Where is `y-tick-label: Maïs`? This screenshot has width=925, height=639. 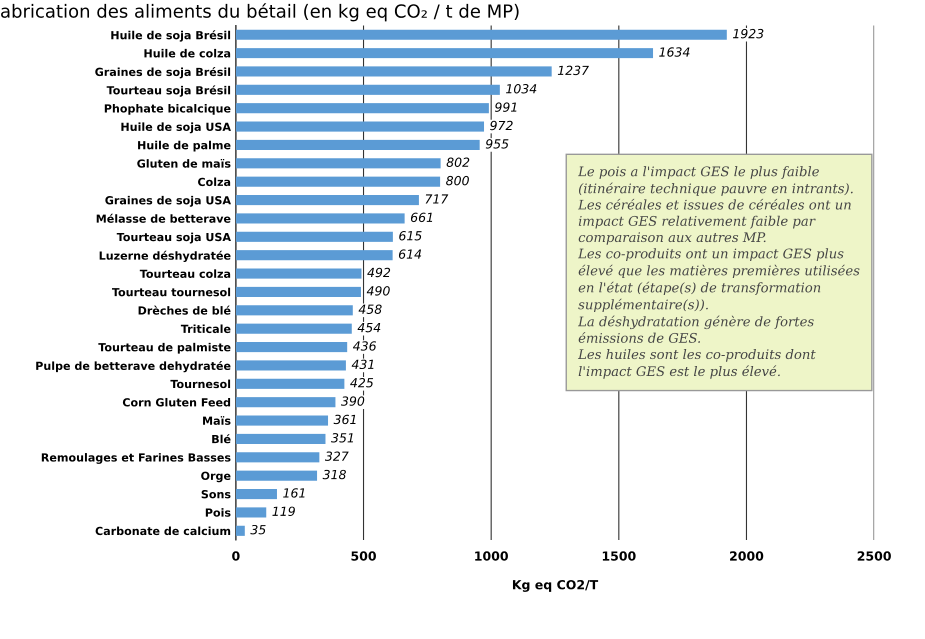
y-tick-label: Maïs is located at coordinates (216, 420).